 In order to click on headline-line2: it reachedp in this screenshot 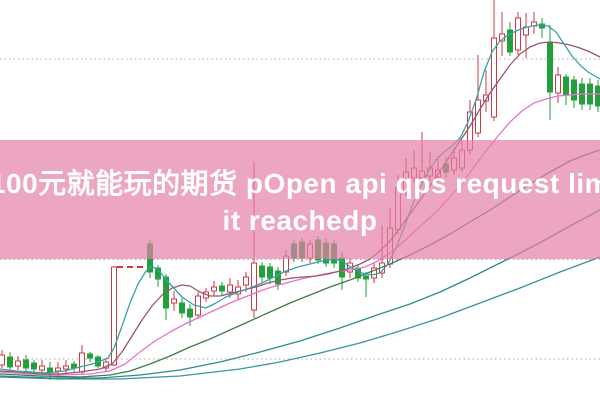, I will do `click(300, 220)`.